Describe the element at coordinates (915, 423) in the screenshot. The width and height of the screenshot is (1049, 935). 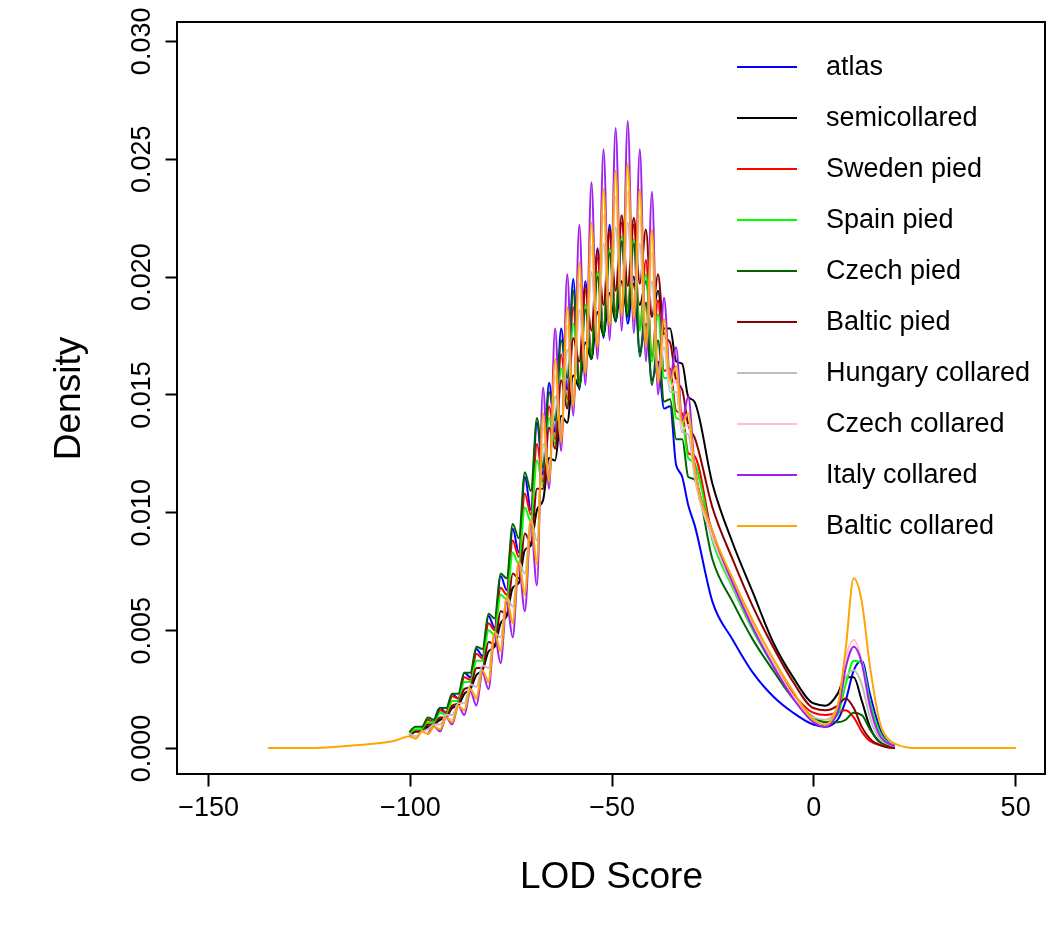
I see `legend-label: Czech collared` at that location.